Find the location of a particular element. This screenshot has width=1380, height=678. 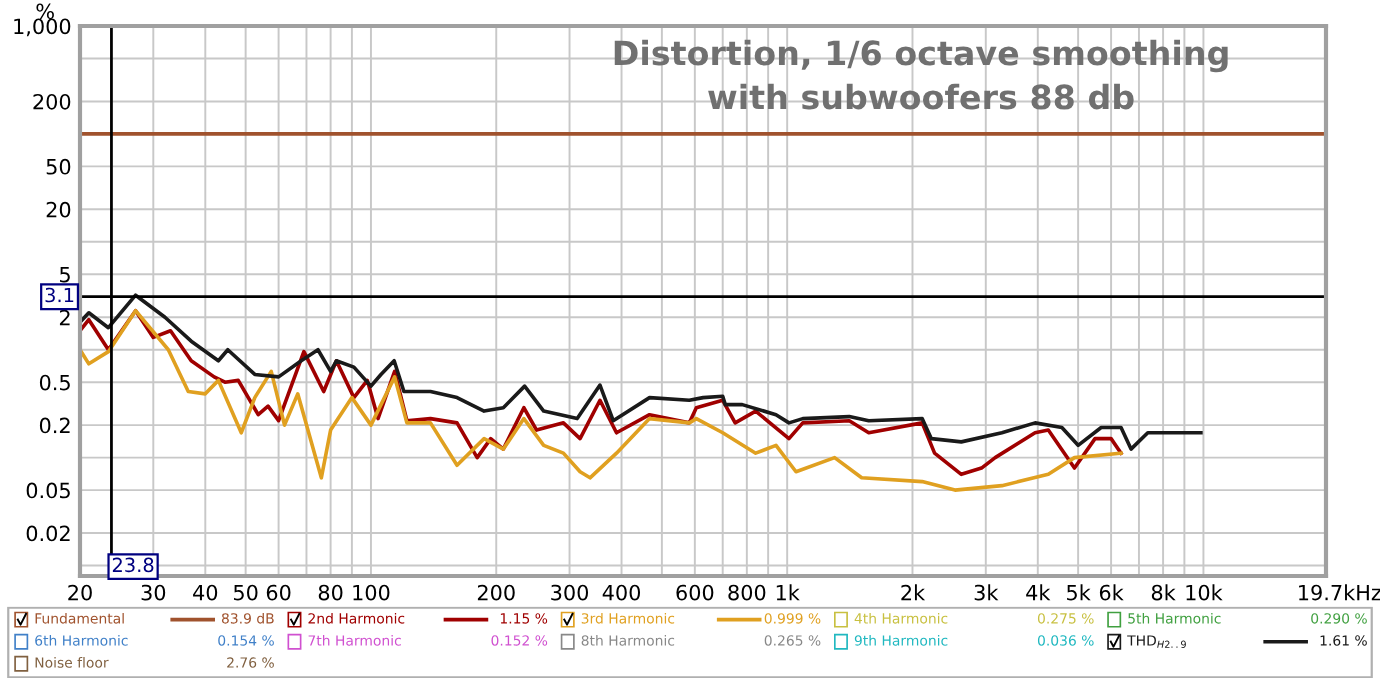

x-tick-label: 100 is located at coordinates (371, 592).